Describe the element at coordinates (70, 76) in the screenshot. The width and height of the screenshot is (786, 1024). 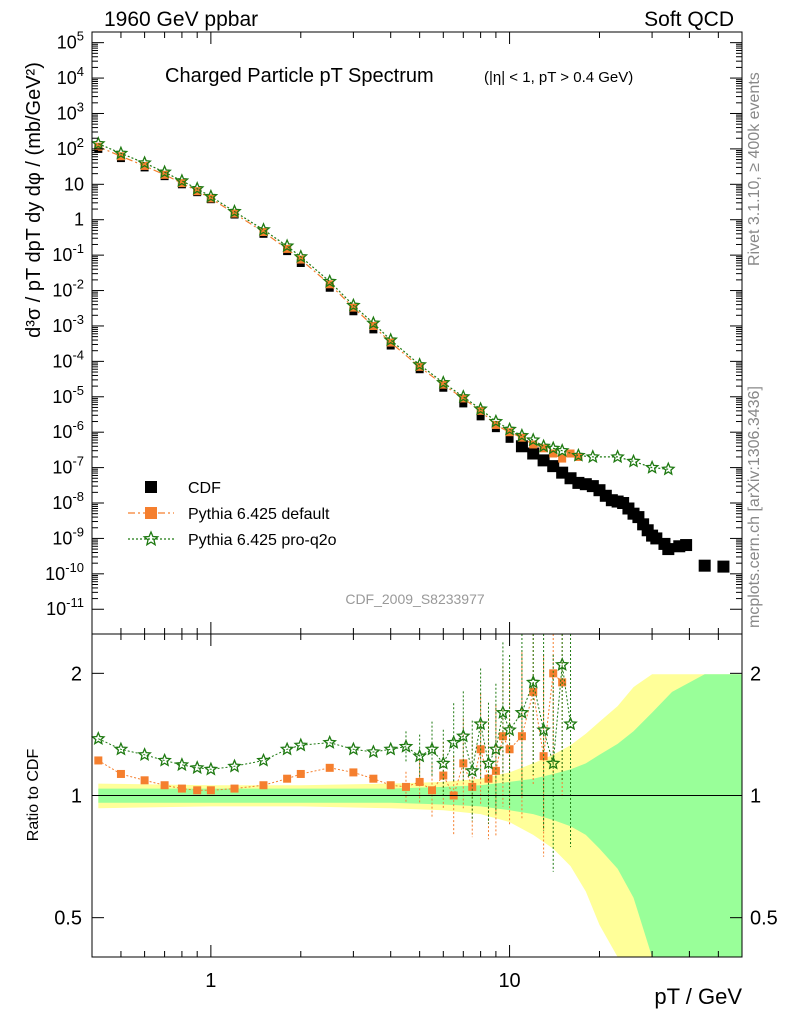
I see `y-tick-label: 10⁴` at that location.